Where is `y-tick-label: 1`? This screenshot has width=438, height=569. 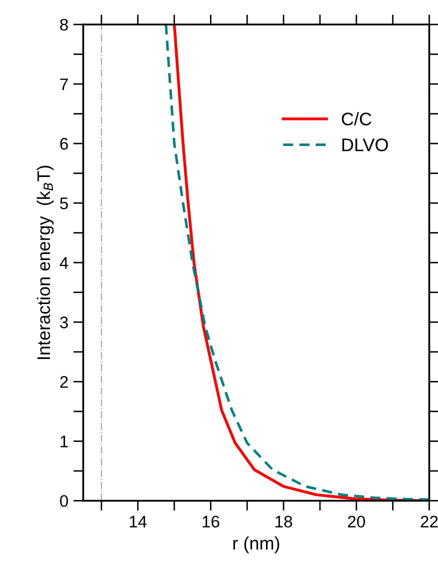
y-tick-label: 1 is located at coordinates (64, 442).